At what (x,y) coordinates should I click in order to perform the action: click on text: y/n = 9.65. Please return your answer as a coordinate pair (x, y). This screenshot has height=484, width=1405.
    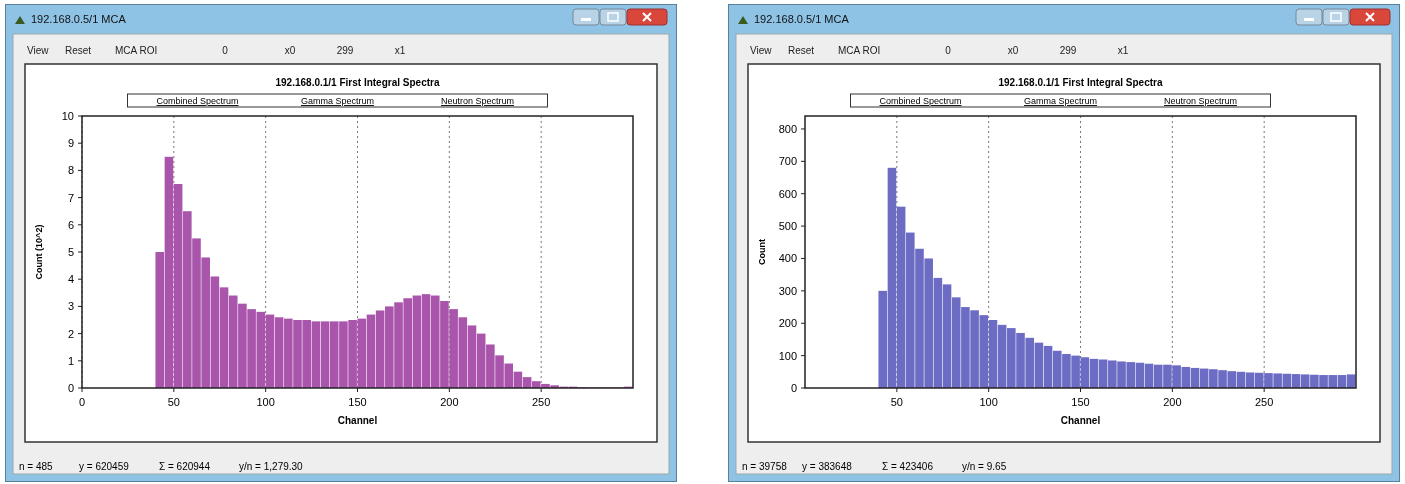
    Looking at the image, I should click on (984, 466).